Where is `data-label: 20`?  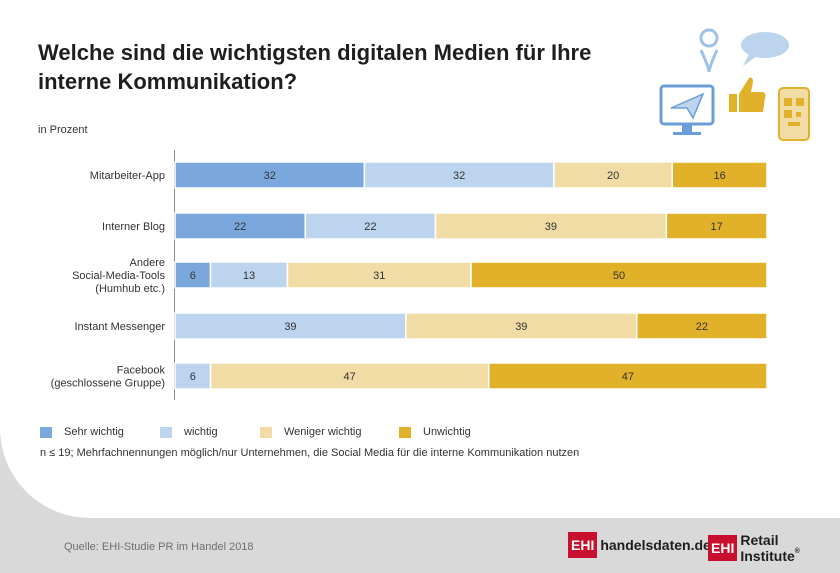 data-label: 20 is located at coordinates (613, 176).